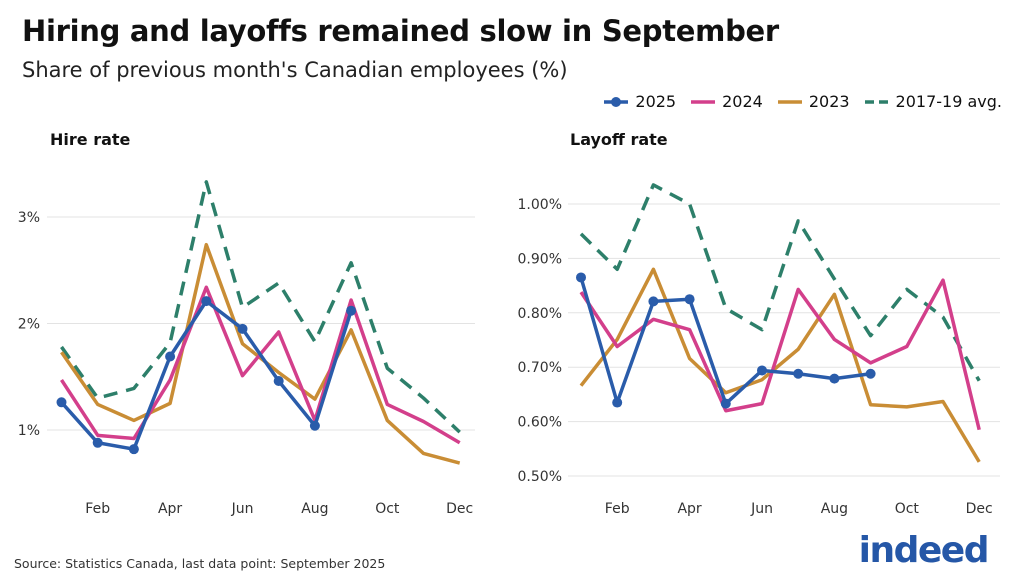 This screenshot has width=1024, height=585. I want to click on legend: 2025 2024 2023 2017-19 avg., so click(802, 101).